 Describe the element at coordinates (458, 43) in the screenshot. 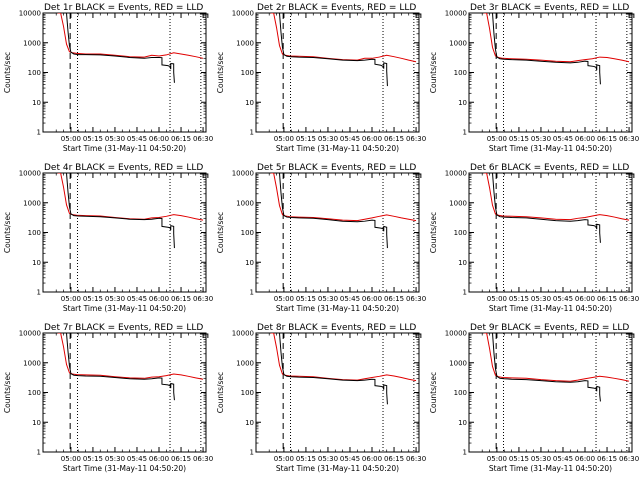

I see `panel-3-ytick-label: 1000` at that location.